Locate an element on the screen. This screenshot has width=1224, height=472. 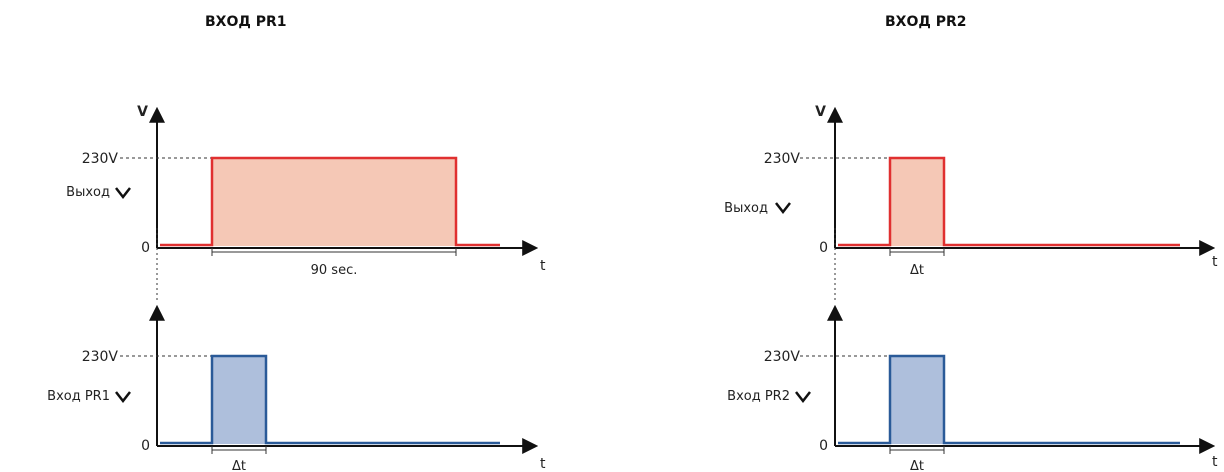
left-output-v-axis-label: V is located at coordinates (142, 112).